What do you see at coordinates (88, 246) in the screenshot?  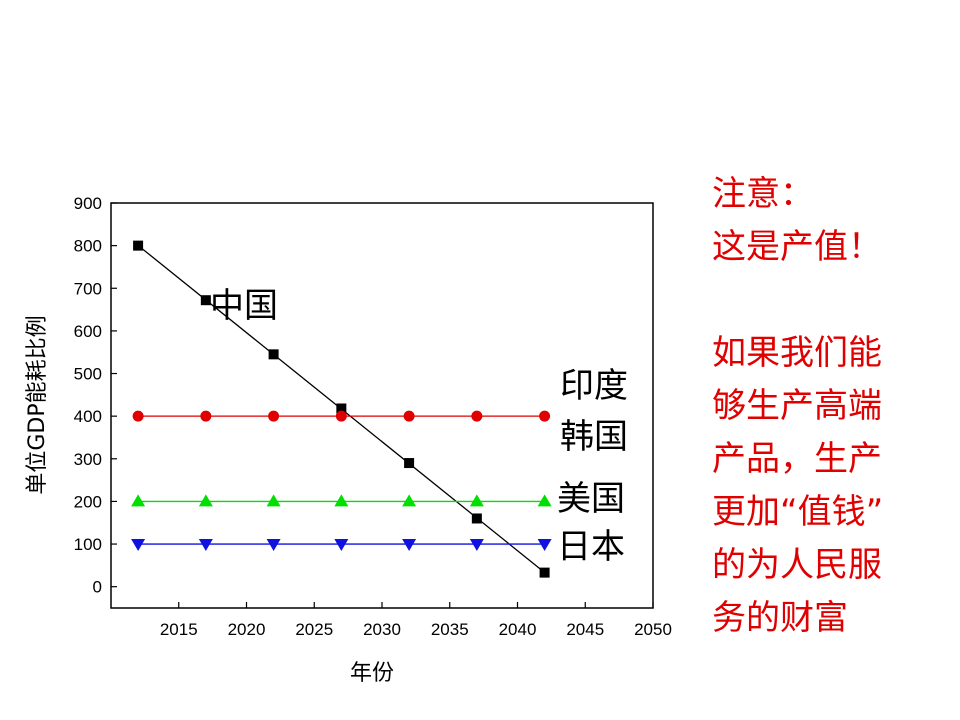 I see `y-tick-label: 800` at bounding box center [88, 246].